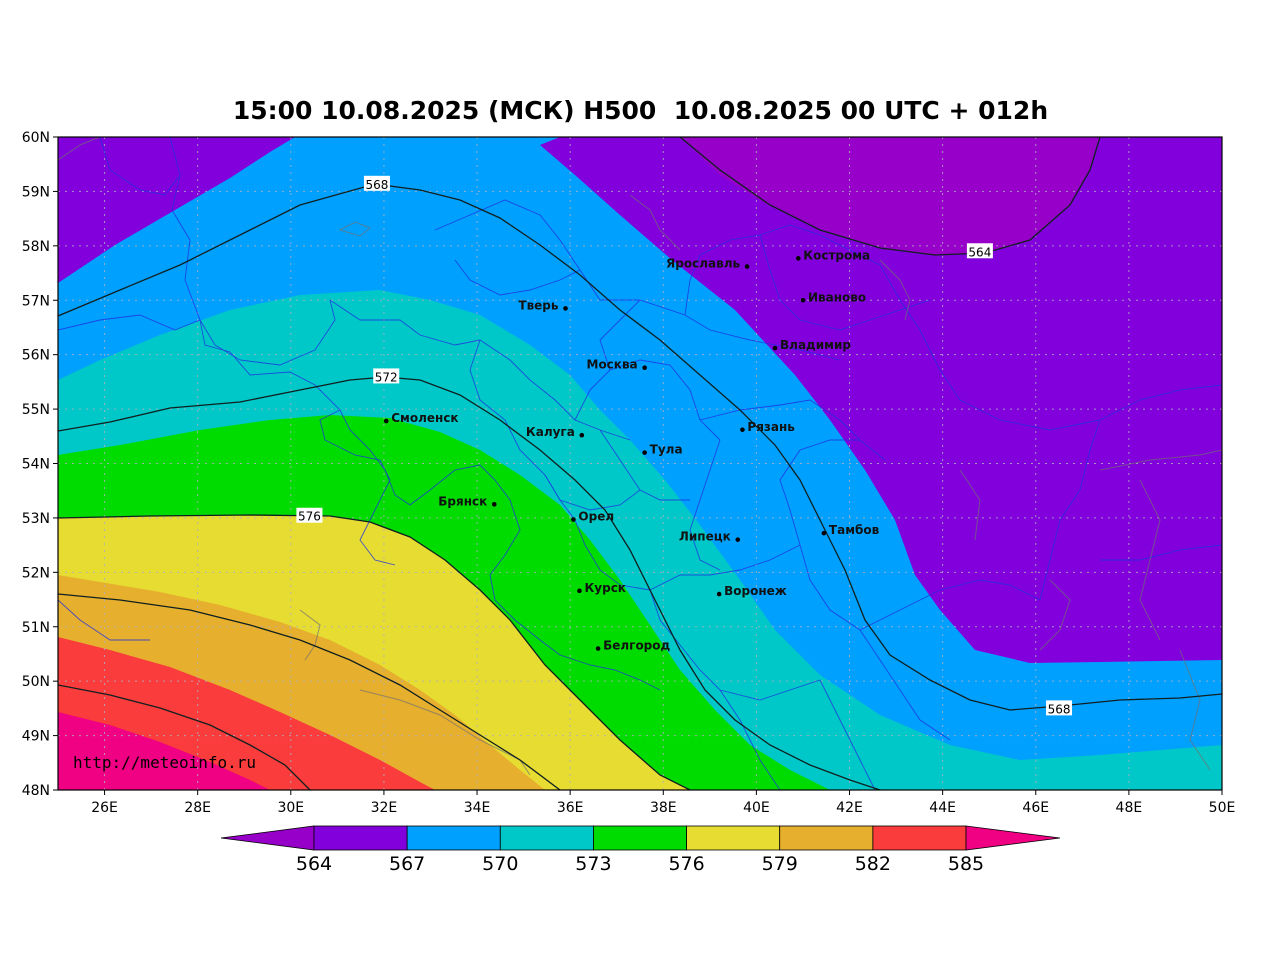 The height and width of the screenshot is (963, 1281). Describe the element at coordinates (36, 573) in the screenshot. I see `lat-tick-label: 52N` at that location.